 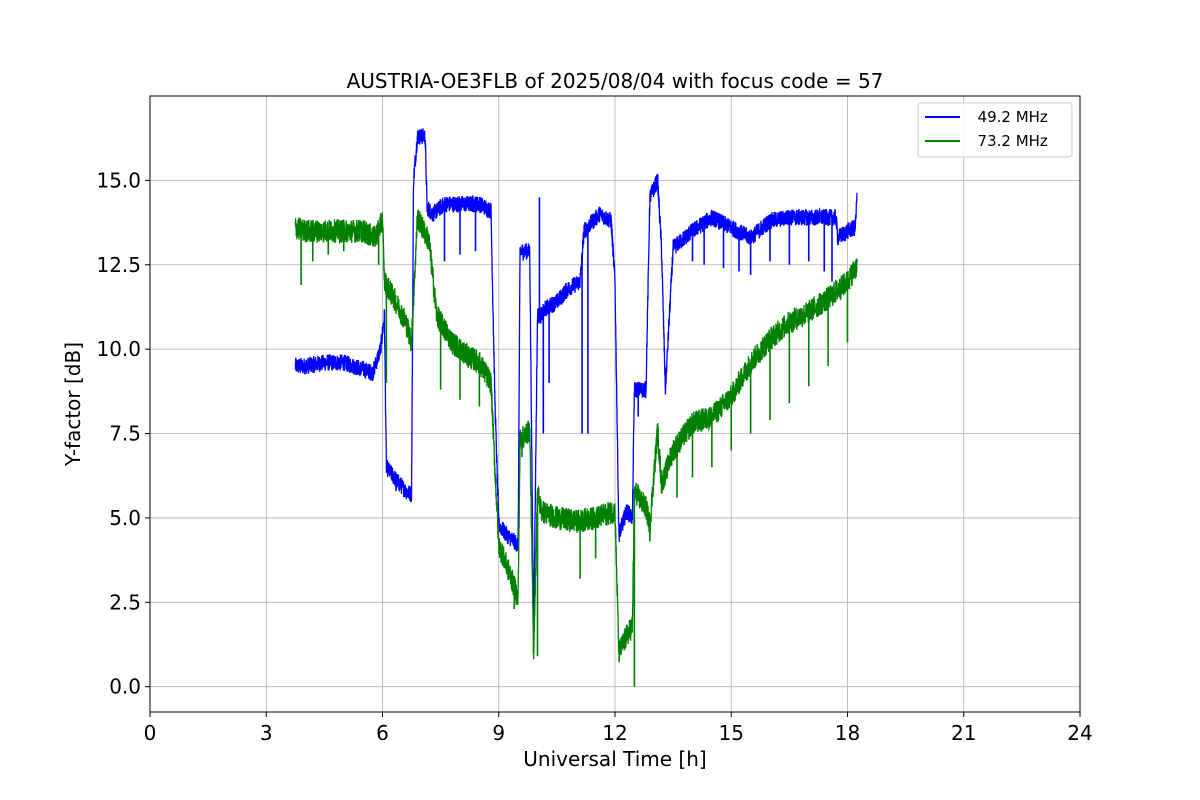 What do you see at coordinates (614, 733) in the screenshot?
I see `x-tick-label: 12` at bounding box center [614, 733].